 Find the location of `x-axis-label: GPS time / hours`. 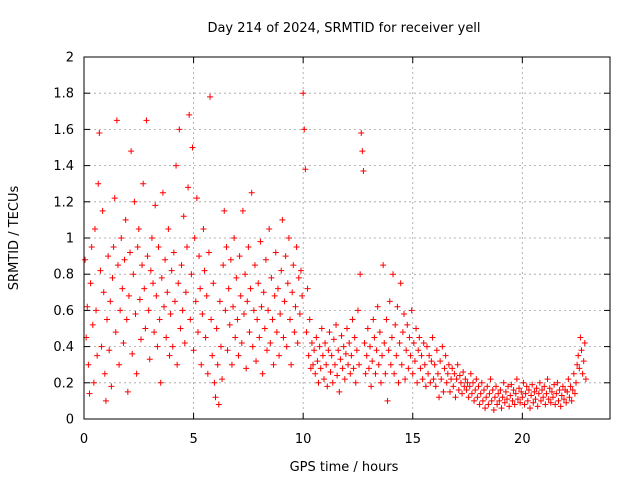

x-axis-label: GPS time / hours is located at coordinates (344, 467).